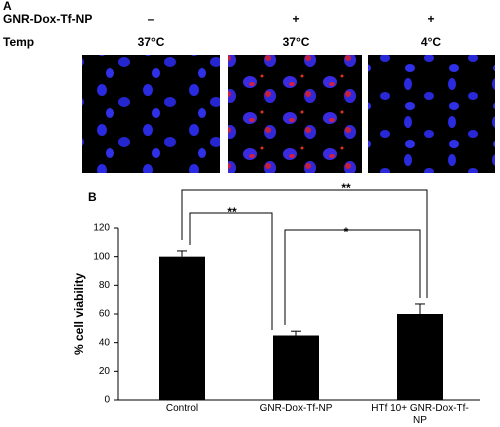 This screenshot has height=427, width=500. What do you see at coordinates (346, 232) in the screenshot?
I see `significance: *` at bounding box center [346, 232].